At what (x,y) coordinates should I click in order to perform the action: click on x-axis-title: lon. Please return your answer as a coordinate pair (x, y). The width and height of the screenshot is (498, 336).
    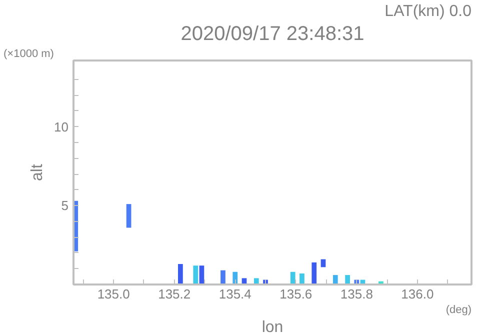
    Looking at the image, I should click on (273, 327).